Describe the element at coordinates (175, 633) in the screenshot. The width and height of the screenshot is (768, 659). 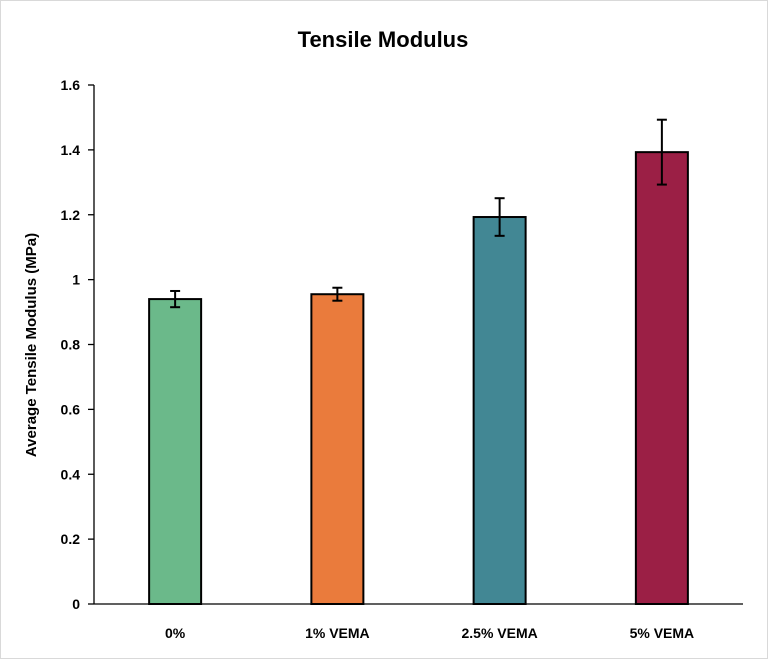
I see `x-tick-label: 0%` at that location.